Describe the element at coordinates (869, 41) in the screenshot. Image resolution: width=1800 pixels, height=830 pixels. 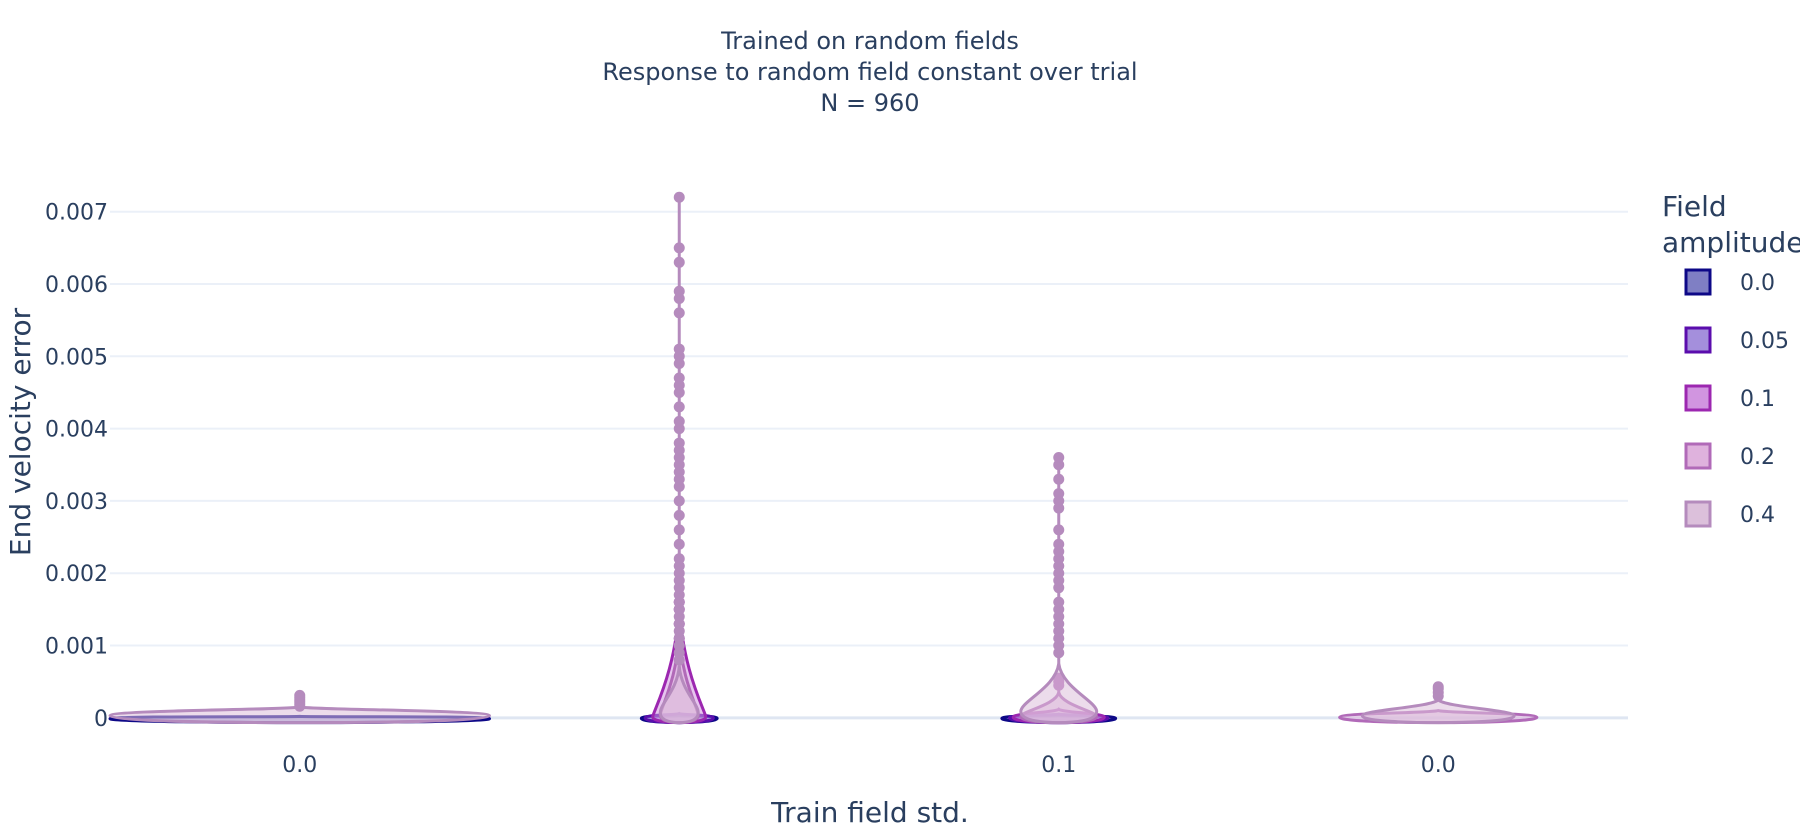
I see `chart-title-line-1: Trained on random fields` at that location.